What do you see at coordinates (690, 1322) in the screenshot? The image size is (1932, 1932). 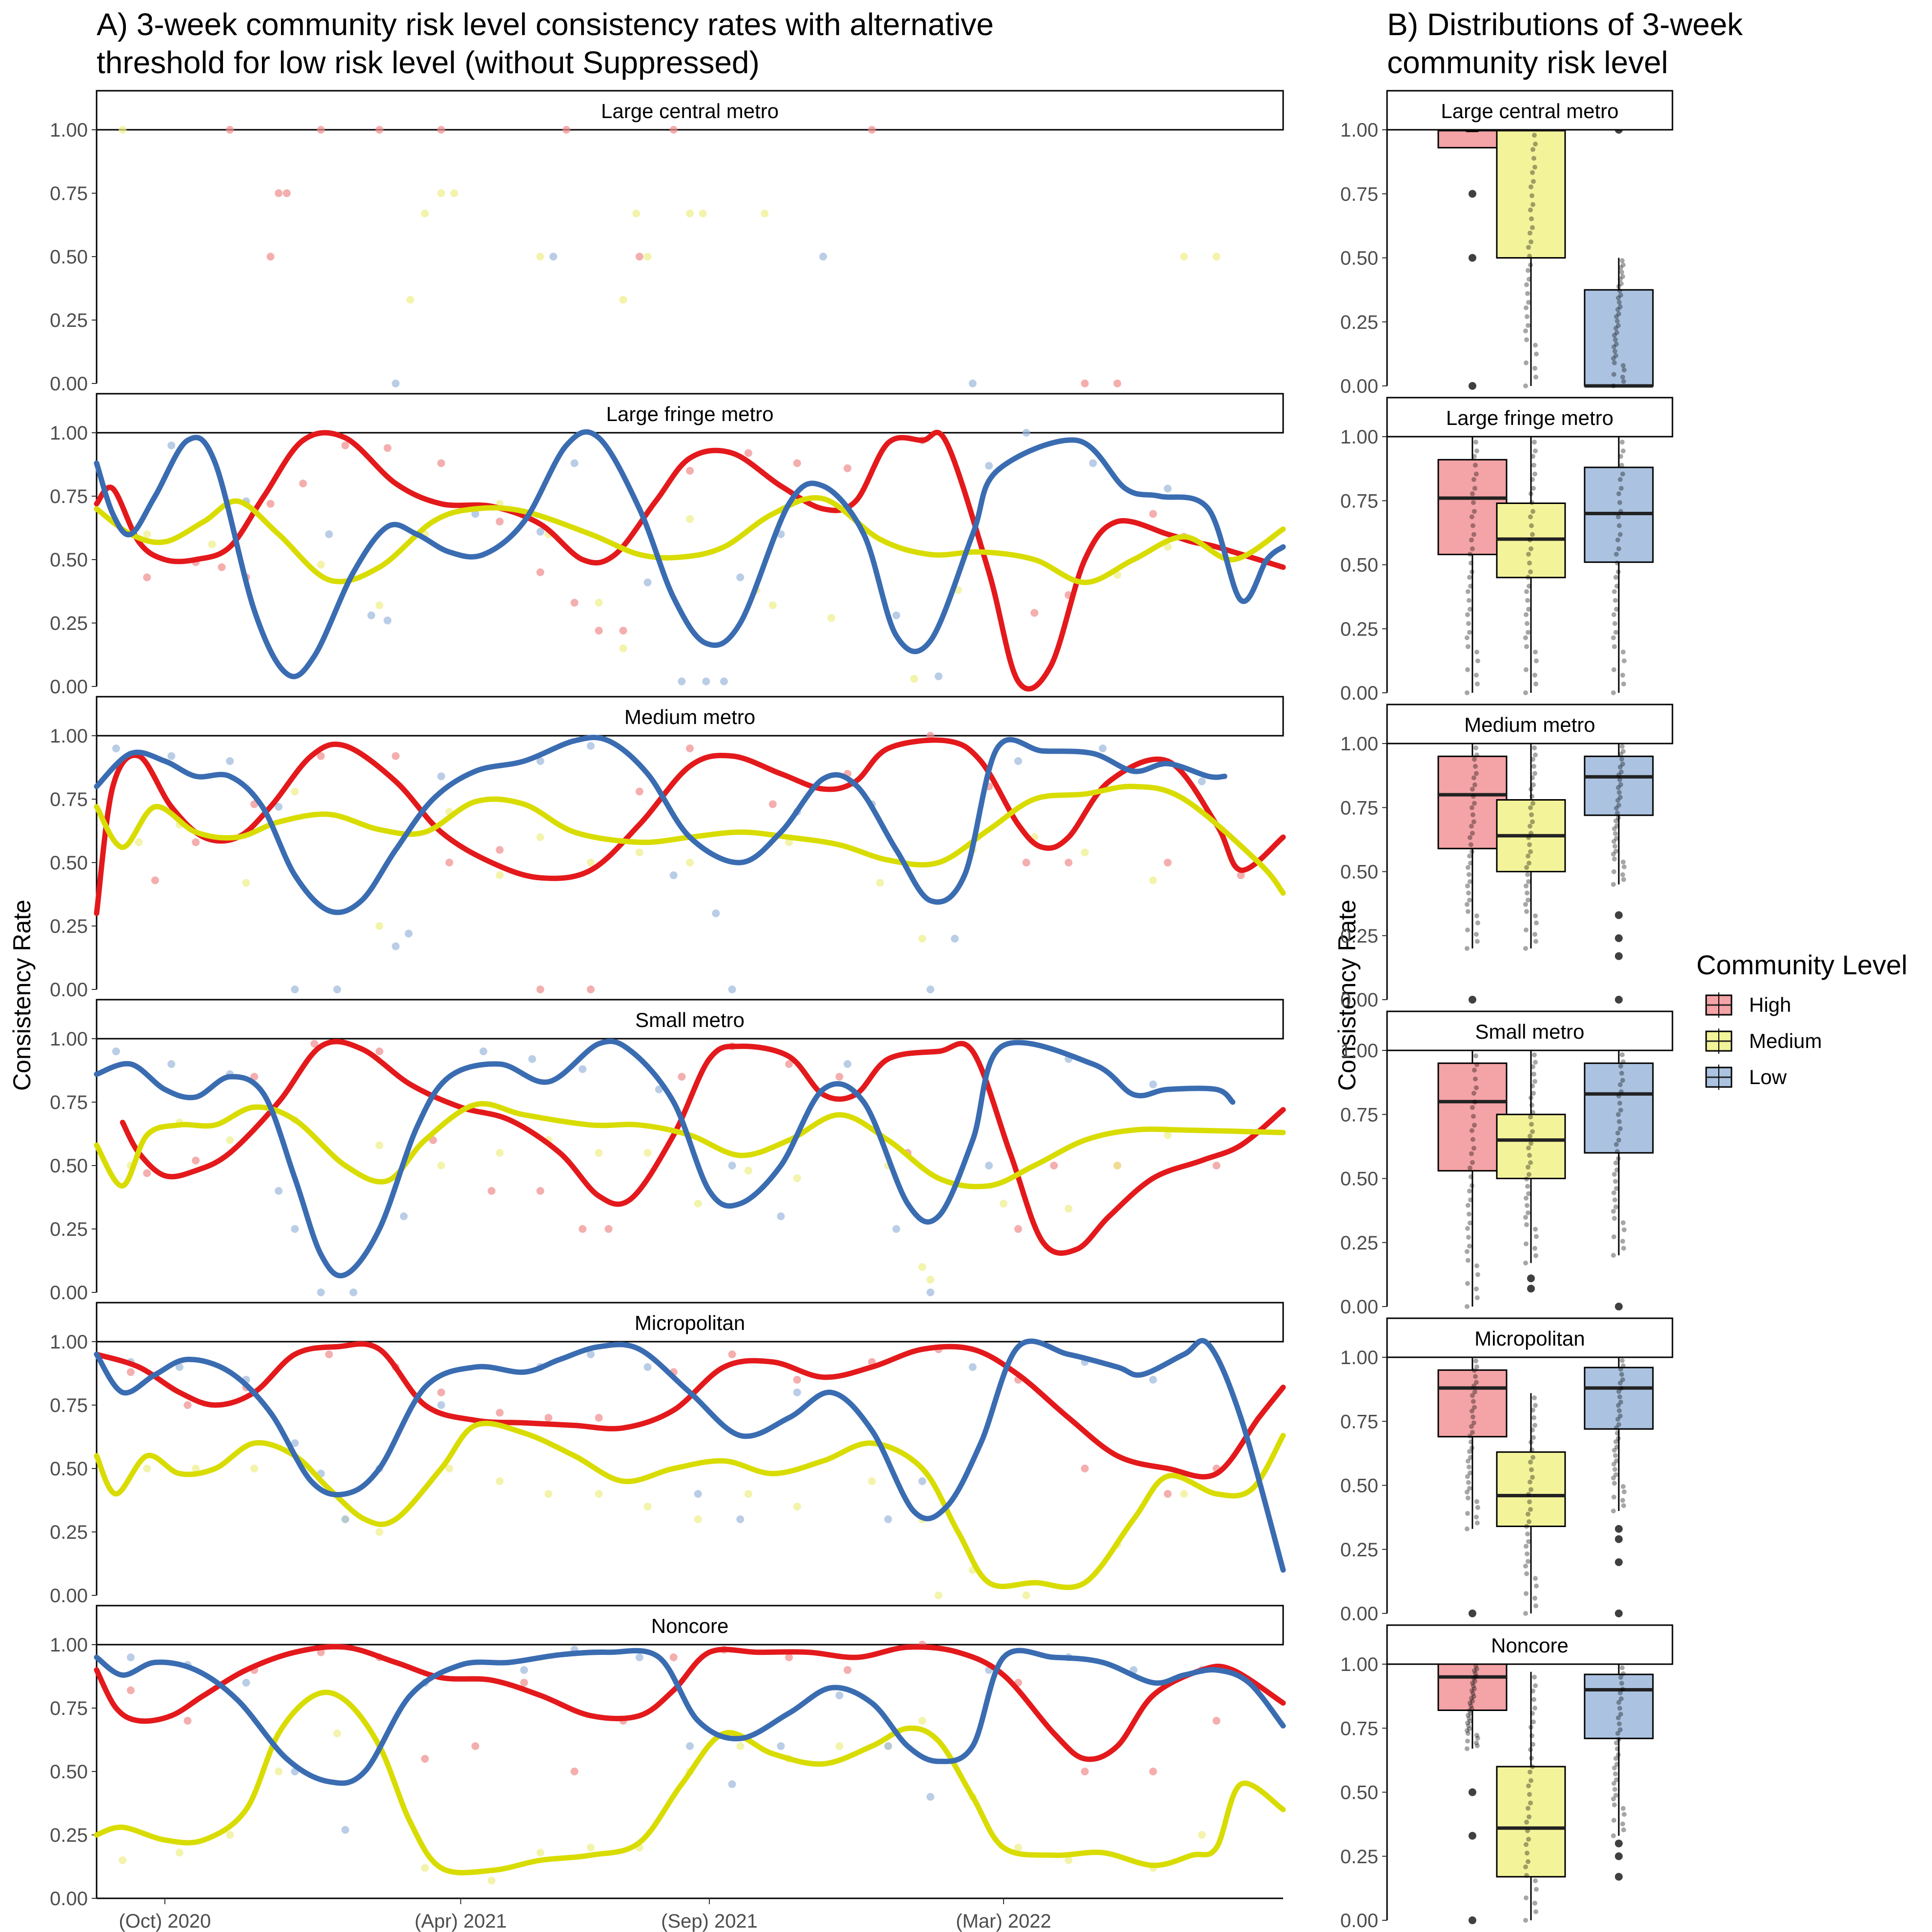 I see `strip-micropolitan` at bounding box center [690, 1322].